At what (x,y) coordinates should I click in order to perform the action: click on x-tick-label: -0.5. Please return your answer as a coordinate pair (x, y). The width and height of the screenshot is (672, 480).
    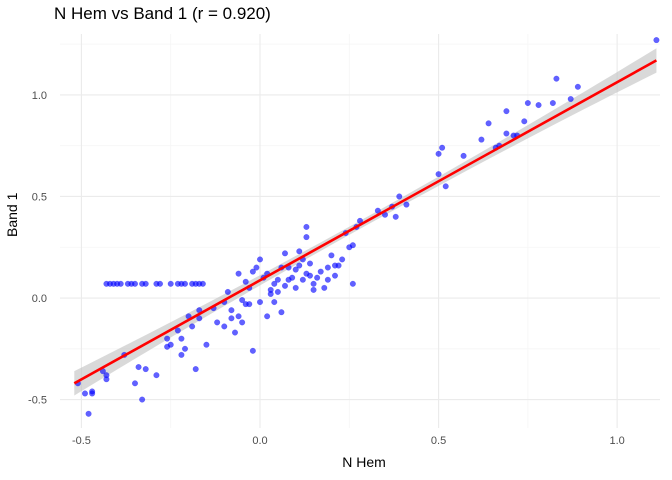
    Looking at the image, I should click on (81, 441).